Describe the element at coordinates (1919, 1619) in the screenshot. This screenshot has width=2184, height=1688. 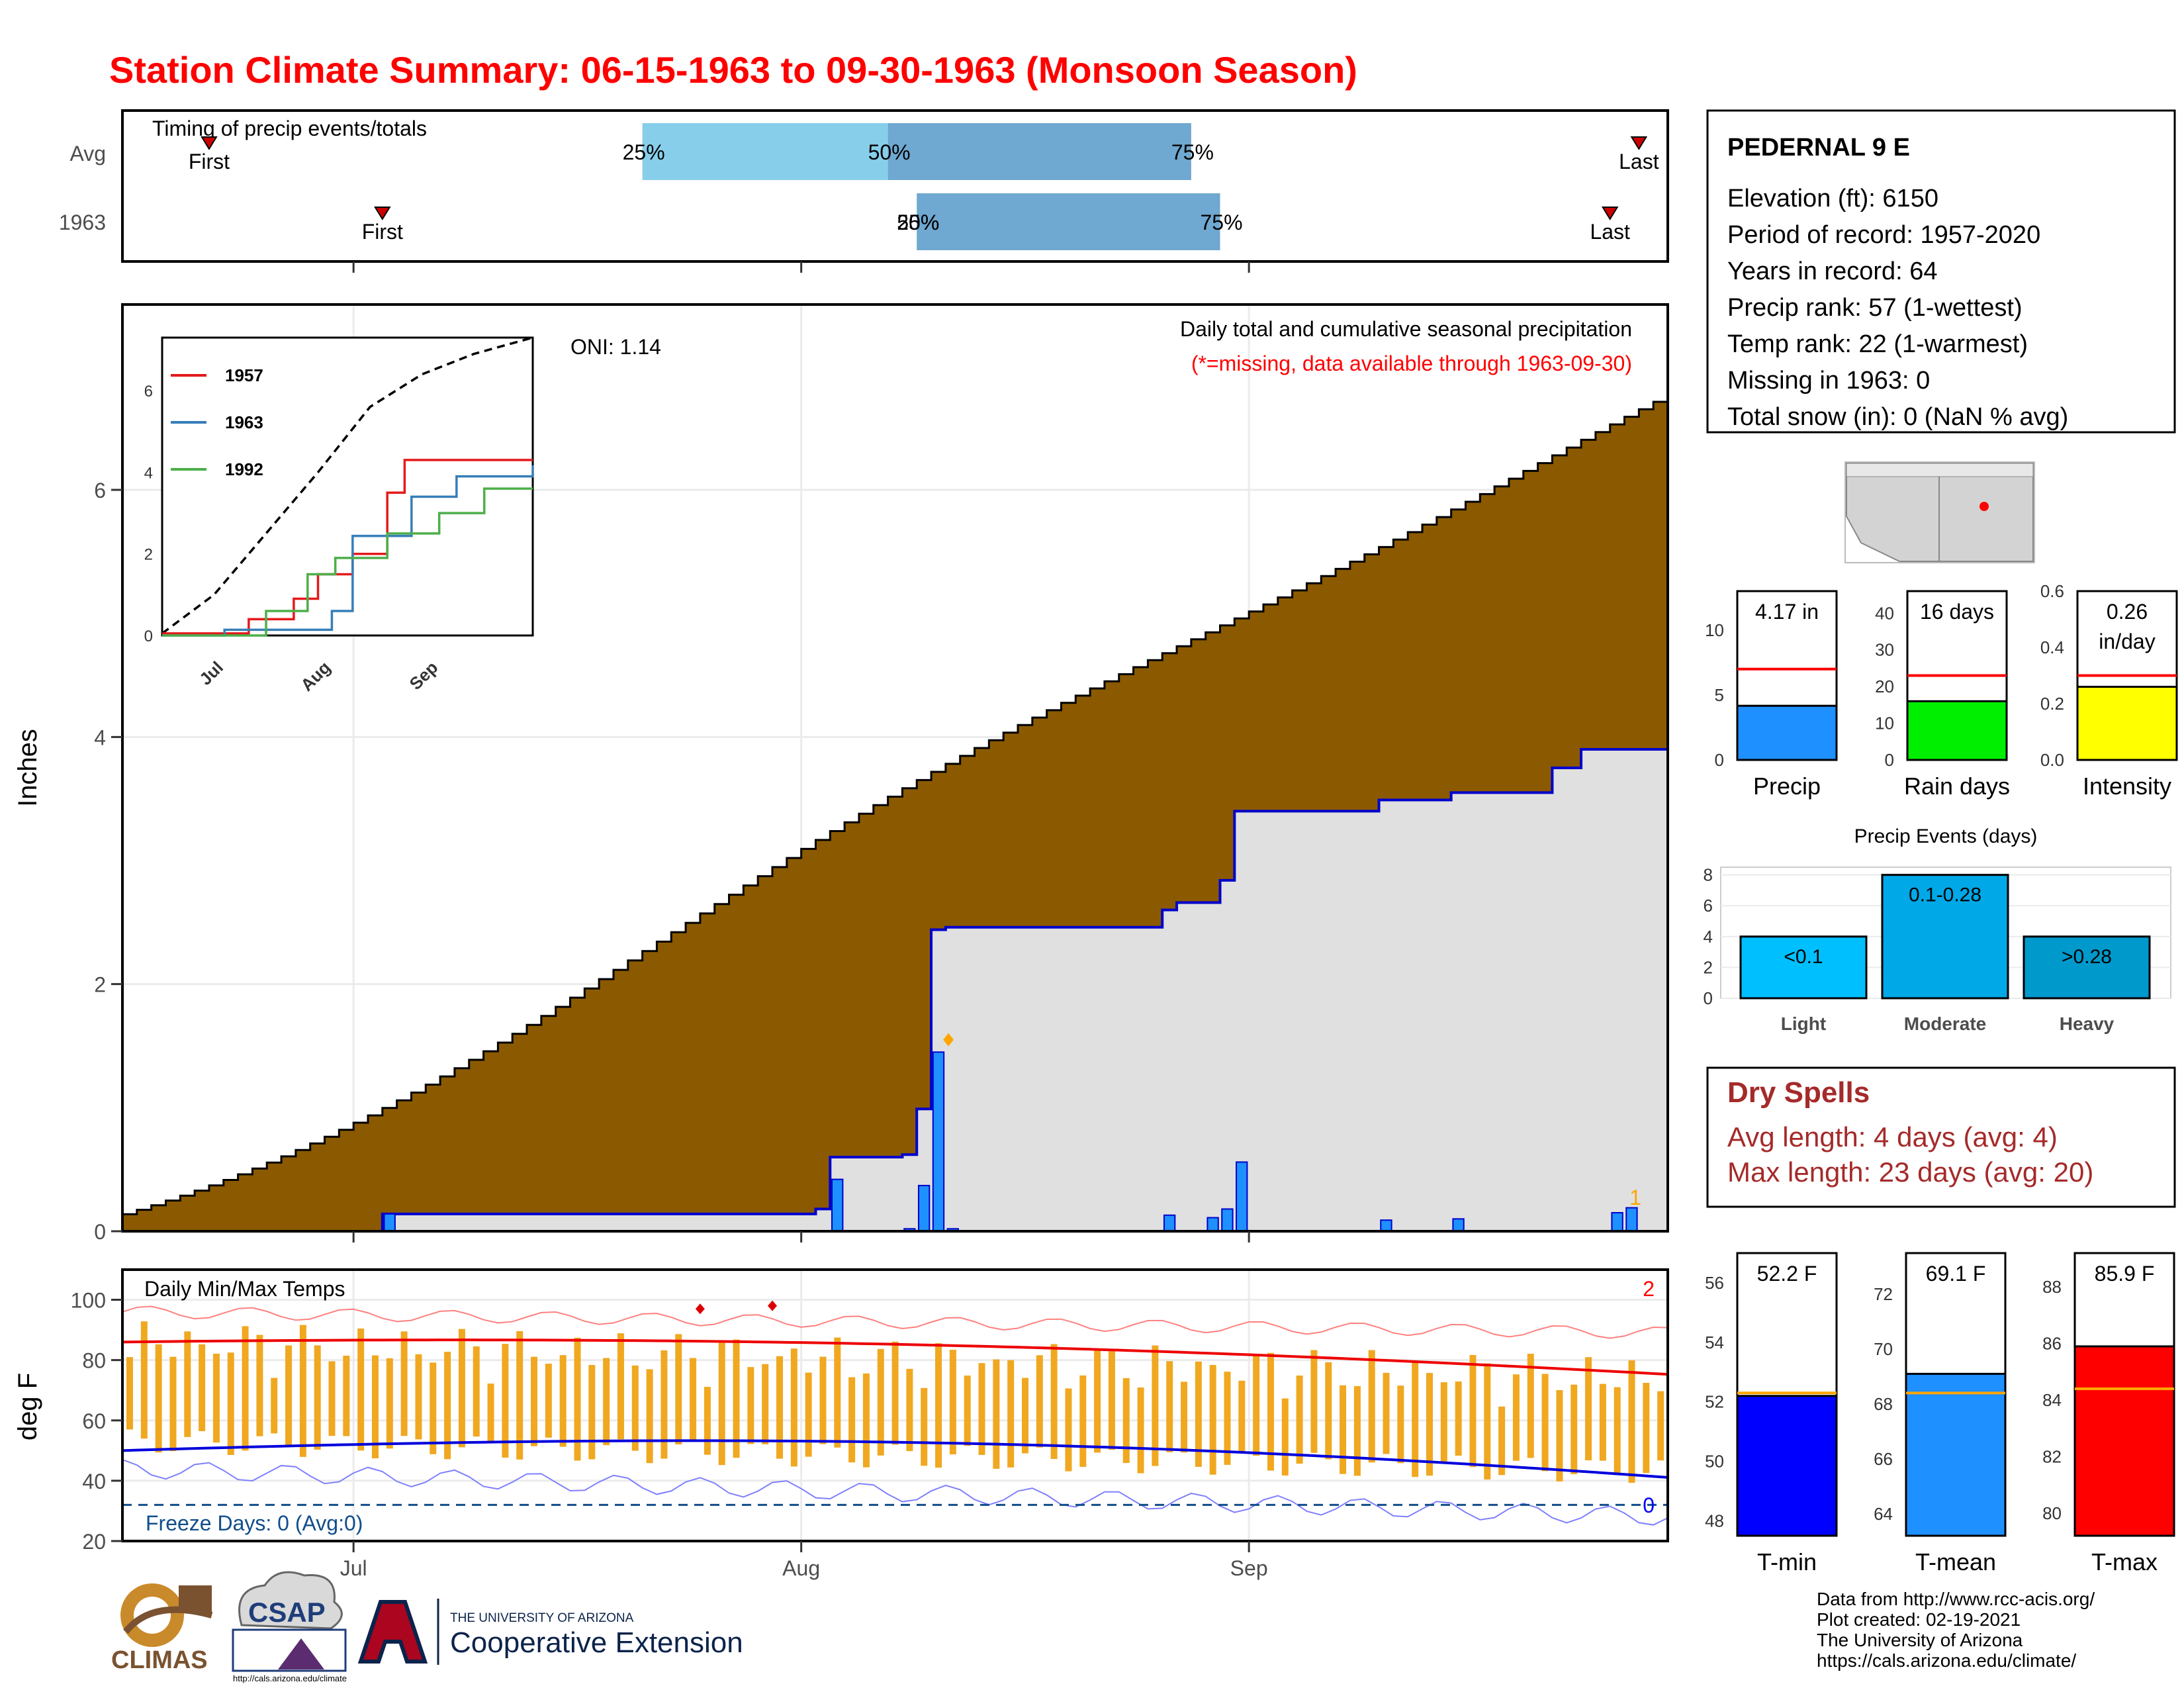
I see `footer-line-2: Plot created: 02-19-2021` at that location.